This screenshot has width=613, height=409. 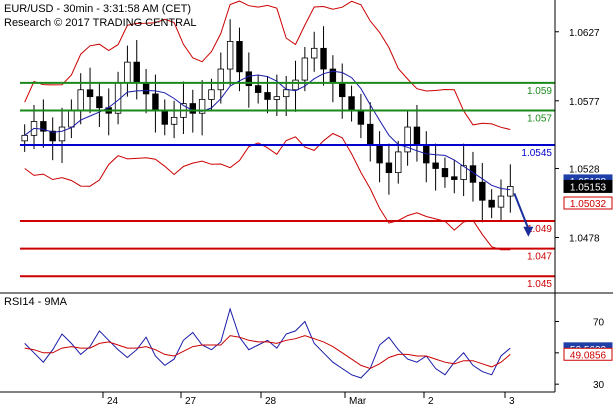 I want to click on chart-header-copyright: Research © 2017 TRADING CENTRAL, so click(x=100, y=23).